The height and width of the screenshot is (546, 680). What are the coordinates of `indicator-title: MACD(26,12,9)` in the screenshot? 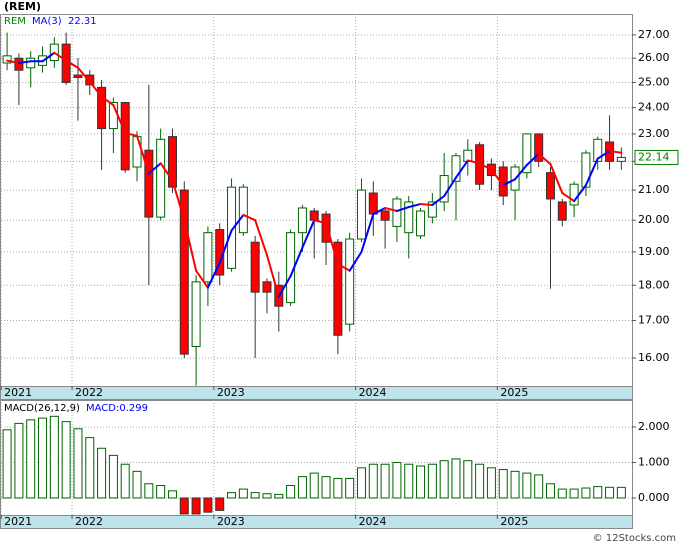 It's located at (42, 408).